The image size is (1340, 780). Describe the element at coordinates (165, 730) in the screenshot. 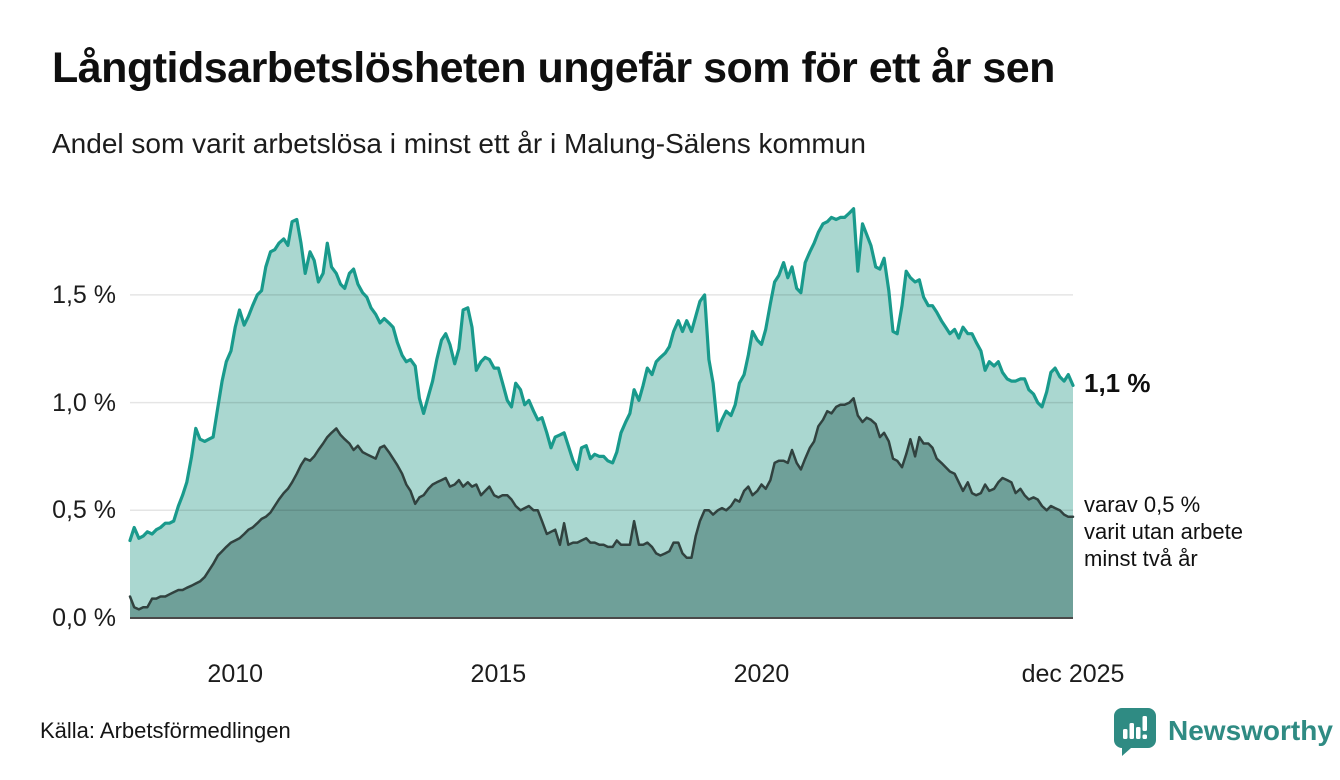

I see `source-credit: Källa: Arbetsförmedlingen` at that location.